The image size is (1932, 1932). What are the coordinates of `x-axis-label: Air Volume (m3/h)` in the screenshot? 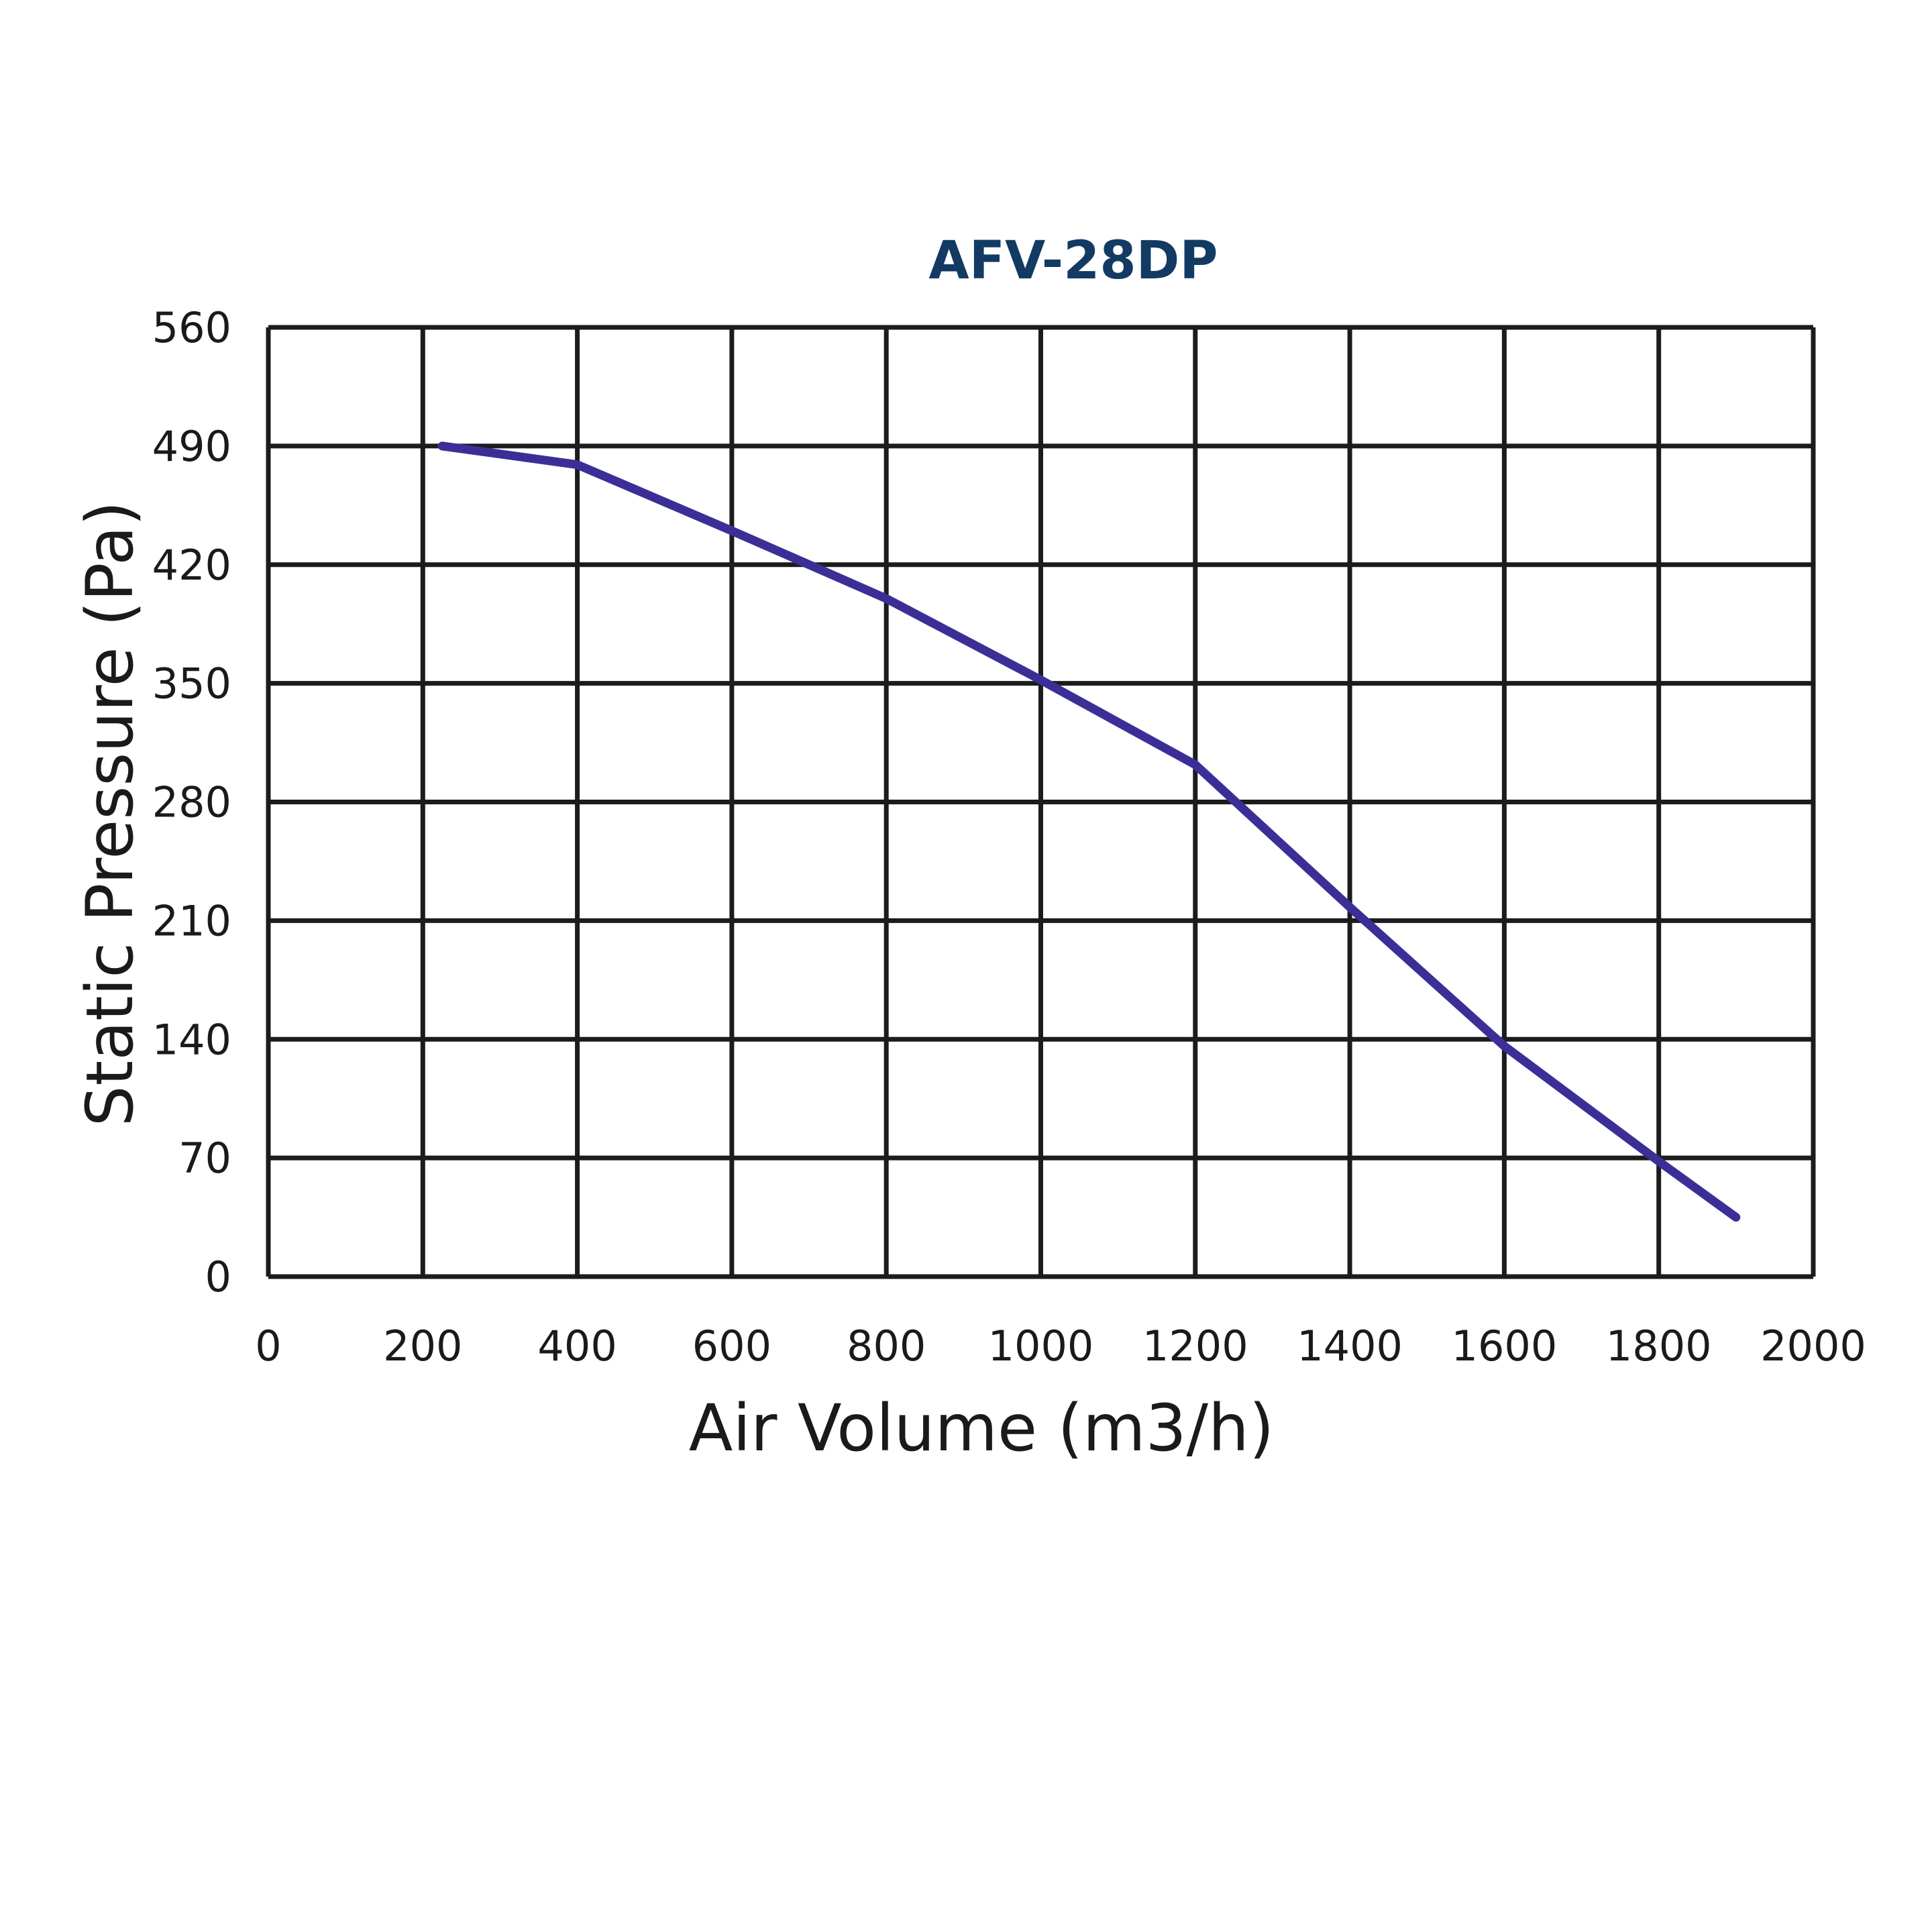 It's located at (982, 1428).